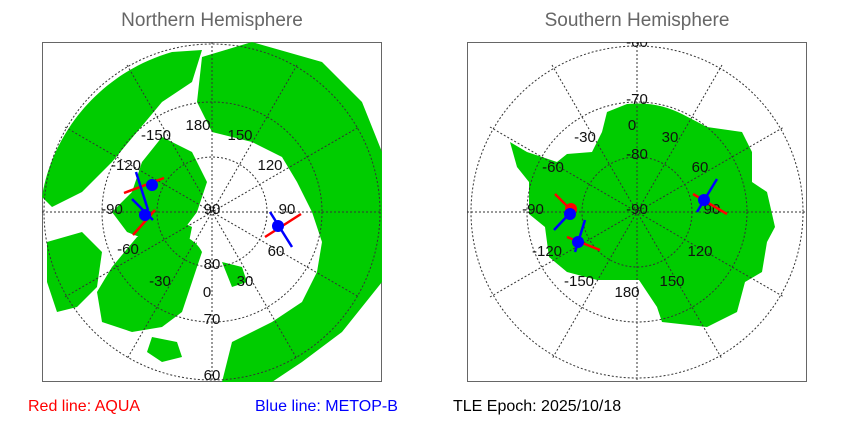 This screenshot has height=425, width=850. What do you see at coordinates (537, 406) in the screenshot?
I see `tle-epoch: TLE Epoch: 2025/10/18` at bounding box center [537, 406].